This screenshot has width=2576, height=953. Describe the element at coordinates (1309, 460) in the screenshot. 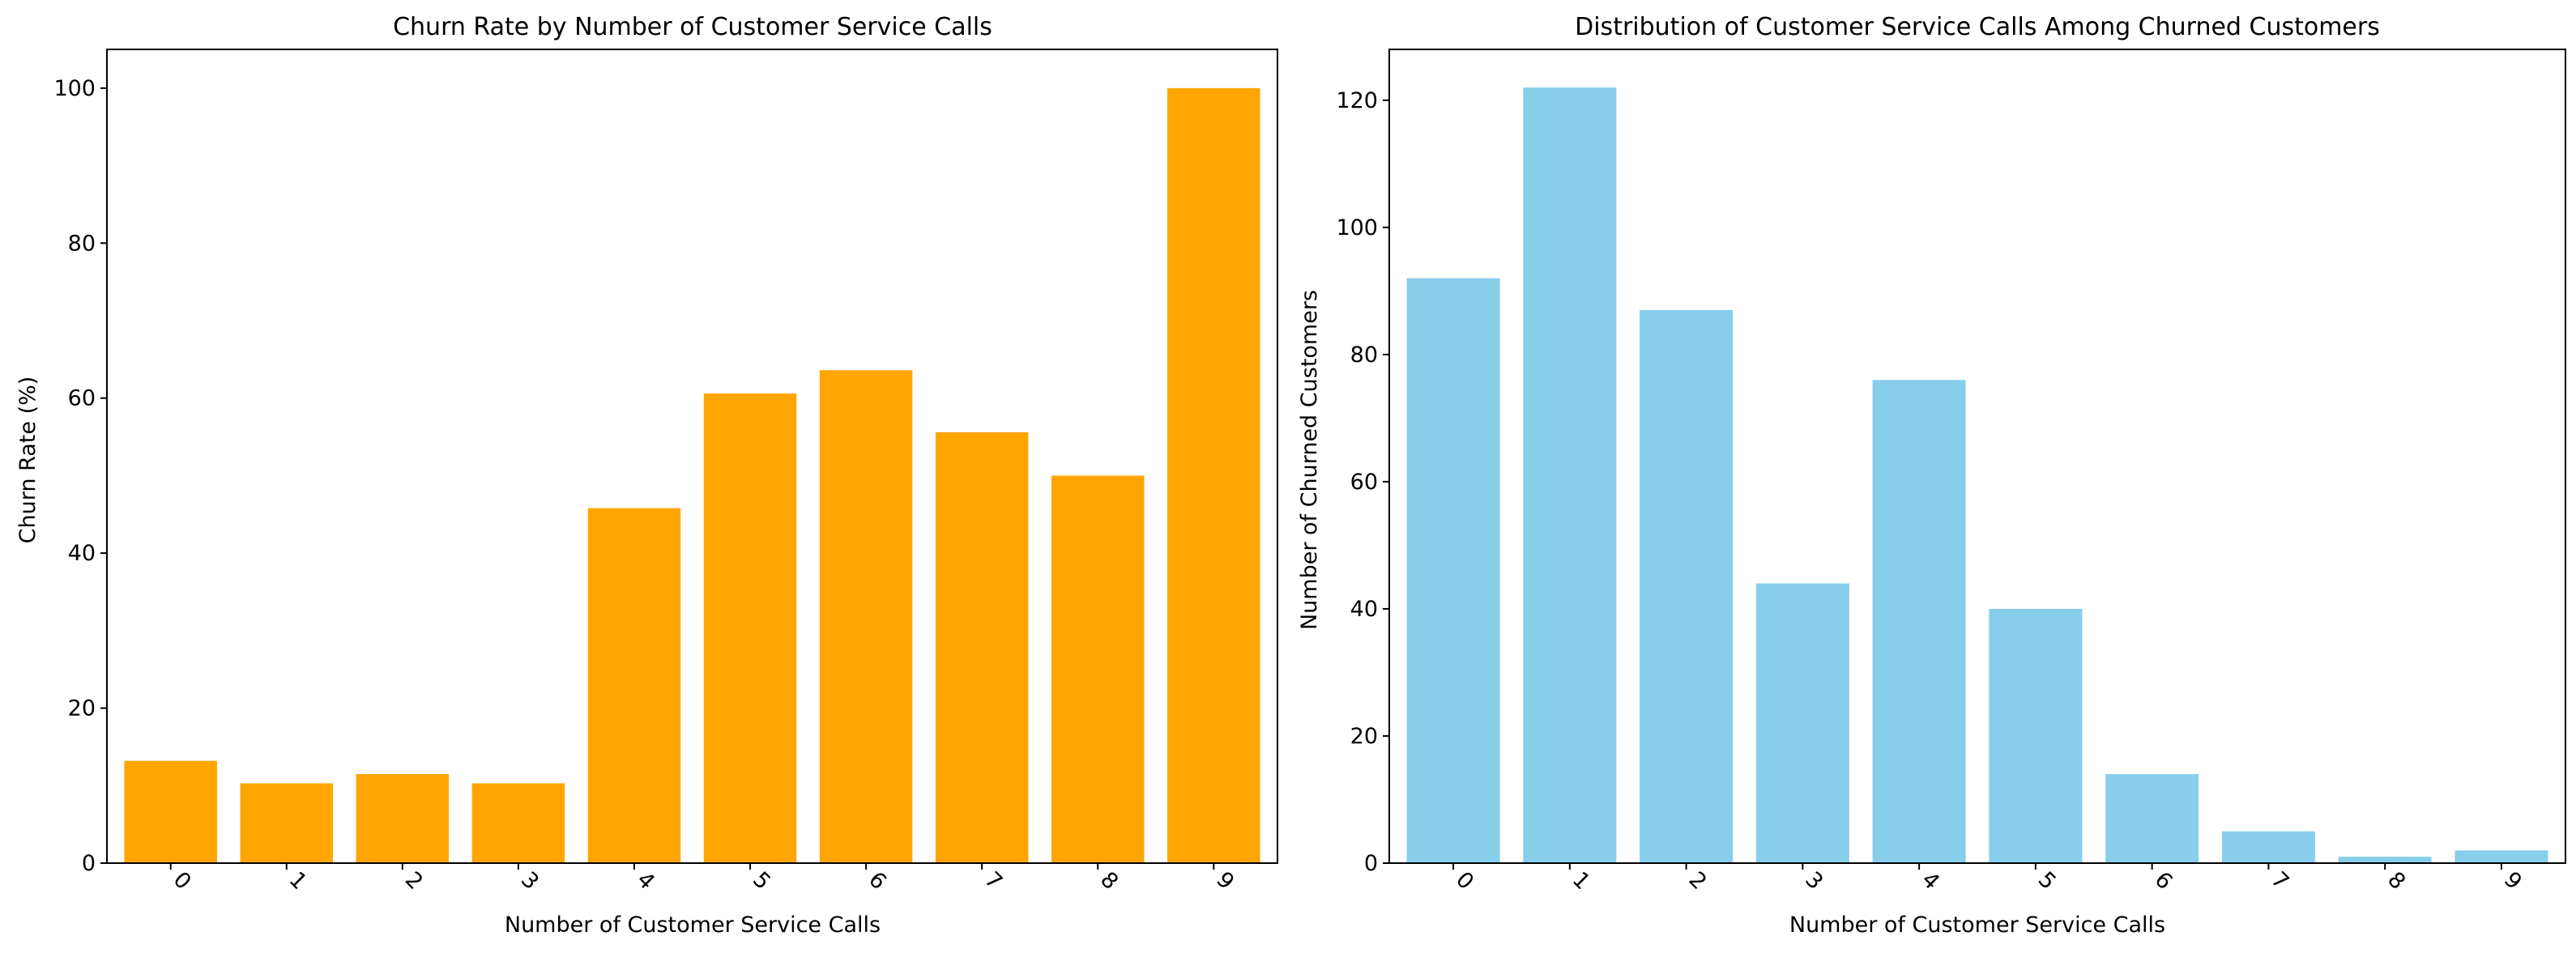

I see `y-axis-label: Number of Churned Customers` at that location.